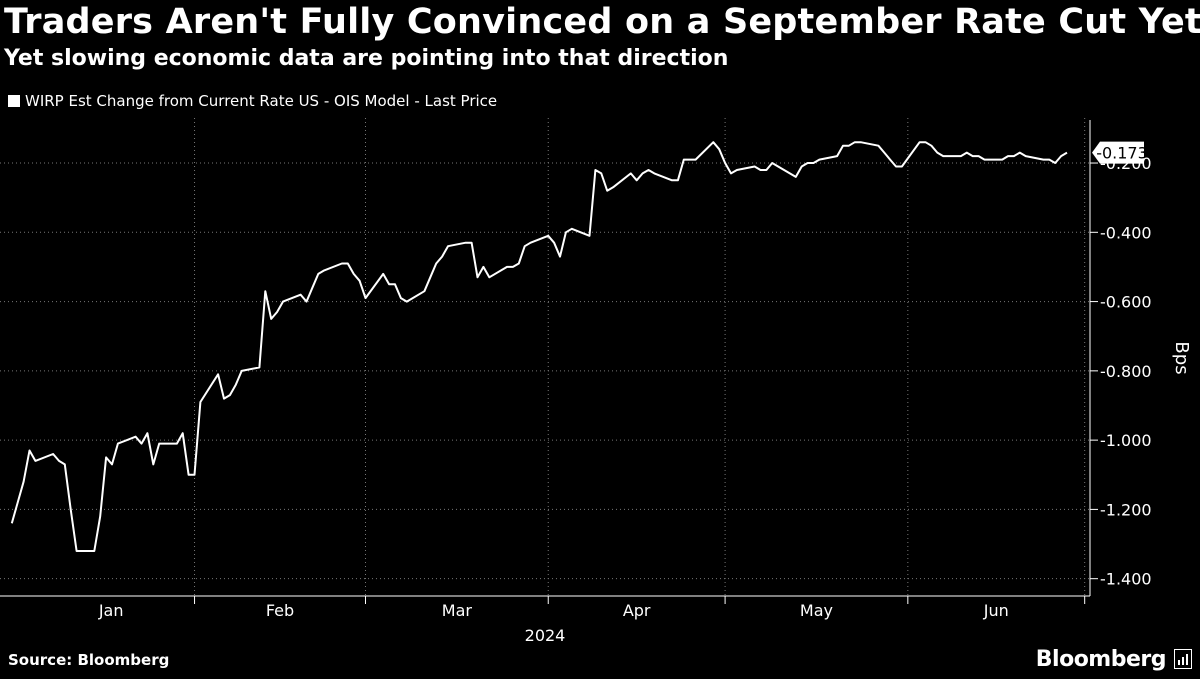  What do you see at coordinates (1181, 357) in the screenshot?
I see `y-axis-label: Bps` at bounding box center [1181, 357].